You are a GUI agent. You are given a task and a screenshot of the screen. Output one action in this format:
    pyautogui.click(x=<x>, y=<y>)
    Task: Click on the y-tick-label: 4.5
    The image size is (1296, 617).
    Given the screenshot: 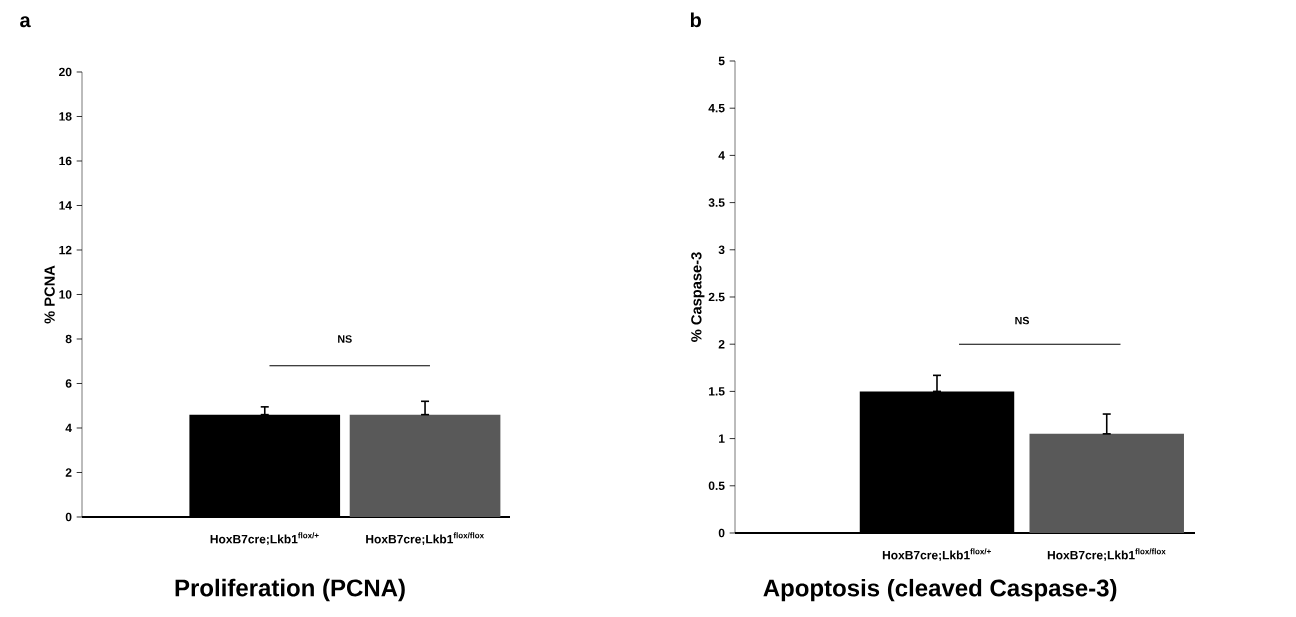 What is the action you would take?
    pyautogui.click(x=716, y=108)
    